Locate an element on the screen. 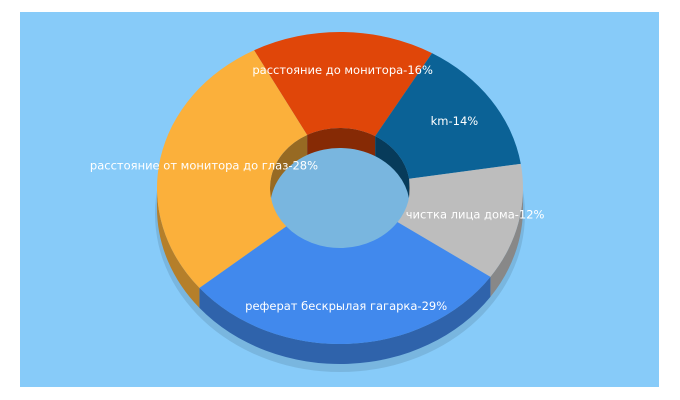  slice-label-2: чистка лица дома-12% is located at coordinates (475, 214).